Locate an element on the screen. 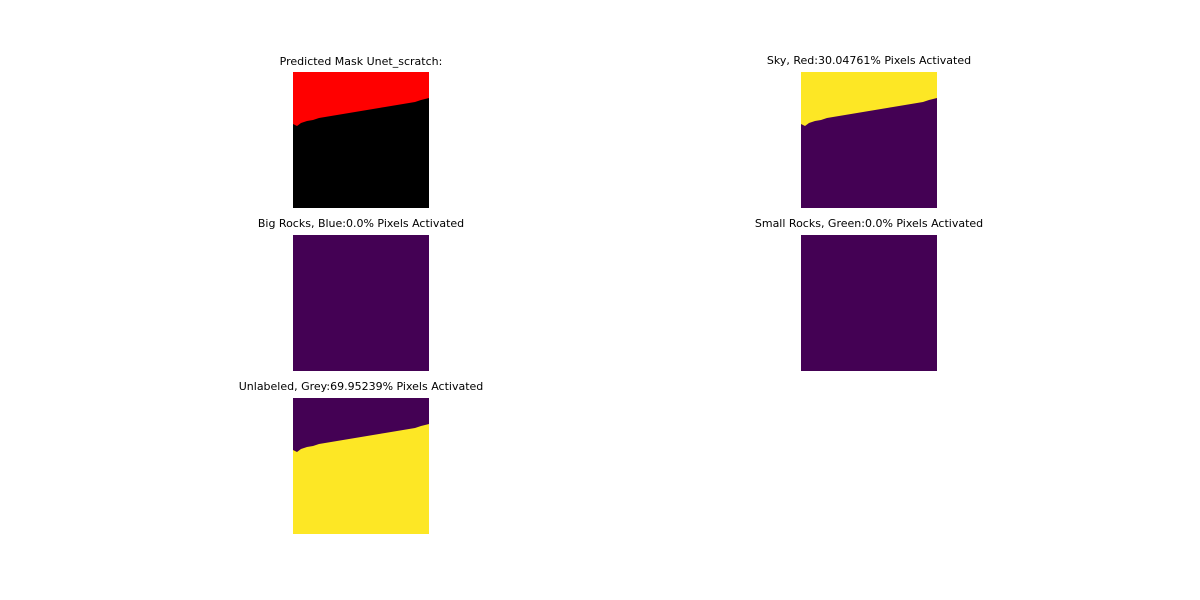 This screenshot has width=1200, height=600. unlabeled-mask-image is located at coordinates (361, 466).